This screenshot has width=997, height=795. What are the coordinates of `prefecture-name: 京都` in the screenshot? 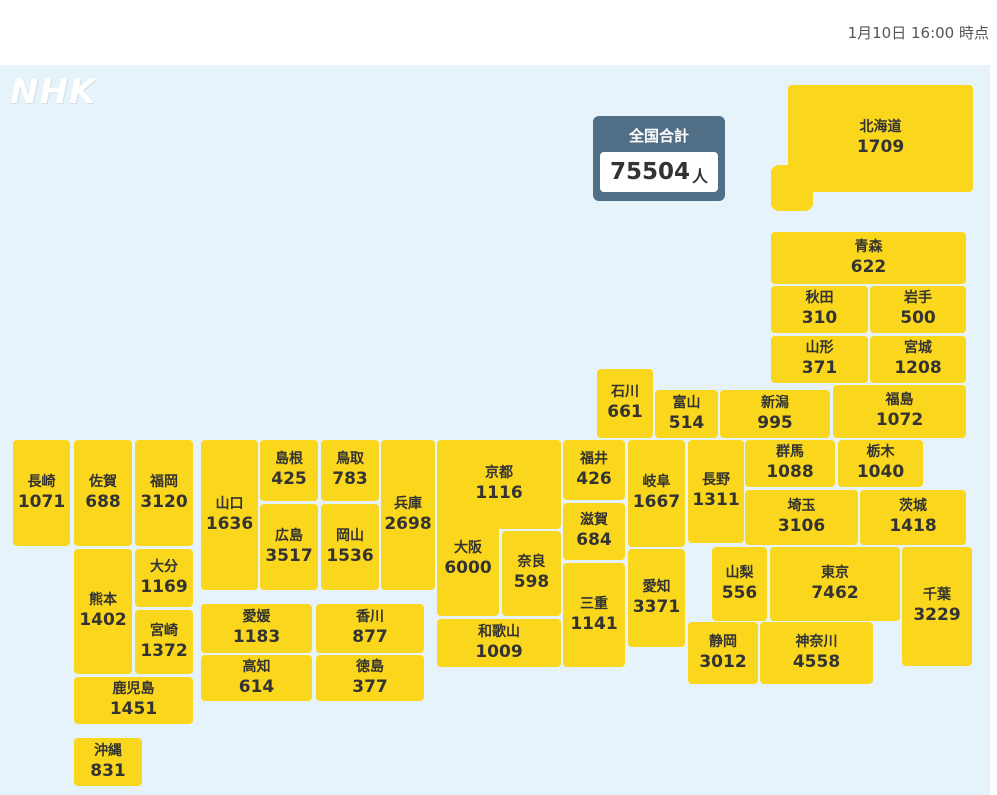 It's located at (499, 473).